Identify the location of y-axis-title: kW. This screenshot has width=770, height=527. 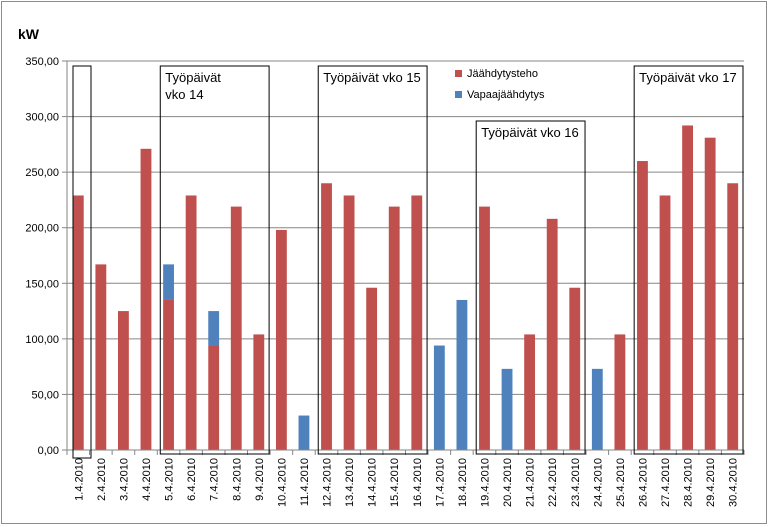
(29, 34).